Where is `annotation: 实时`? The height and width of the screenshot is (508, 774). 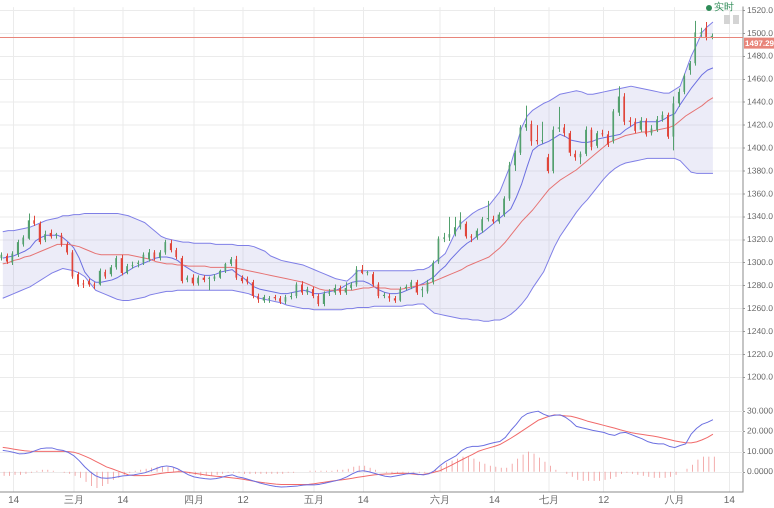 annotation: 实时 is located at coordinates (724, 8).